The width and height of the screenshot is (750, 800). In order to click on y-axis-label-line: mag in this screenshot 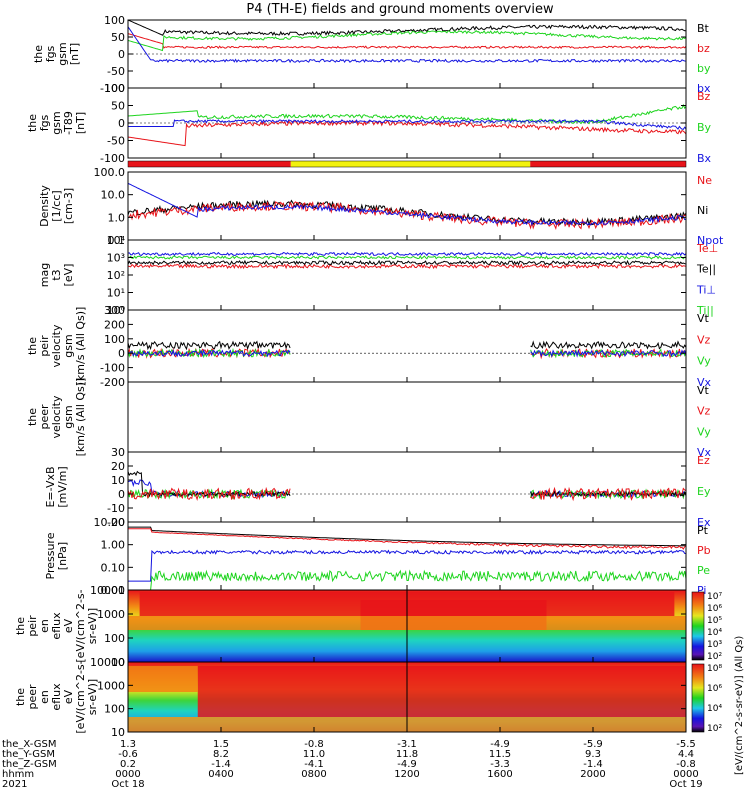, I will do `click(44, 275)`.